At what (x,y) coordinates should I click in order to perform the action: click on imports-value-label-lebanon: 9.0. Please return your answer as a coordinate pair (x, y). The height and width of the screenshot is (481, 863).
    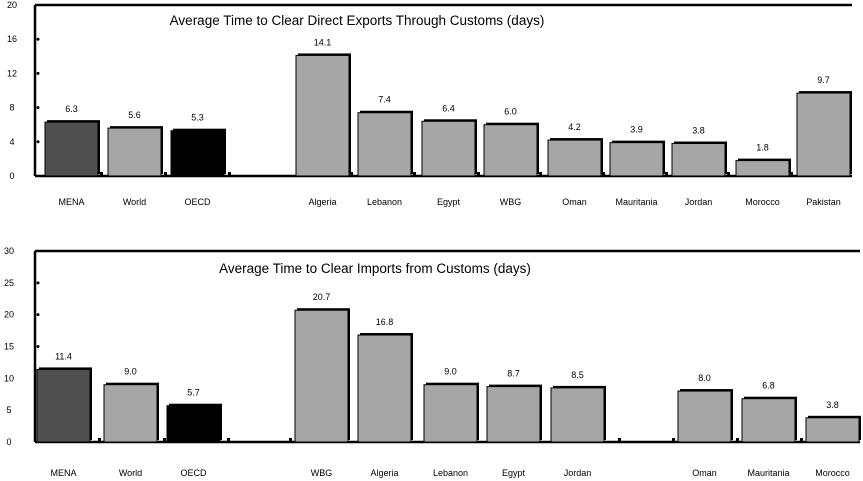
    Looking at the image, I should click on (450, 372).